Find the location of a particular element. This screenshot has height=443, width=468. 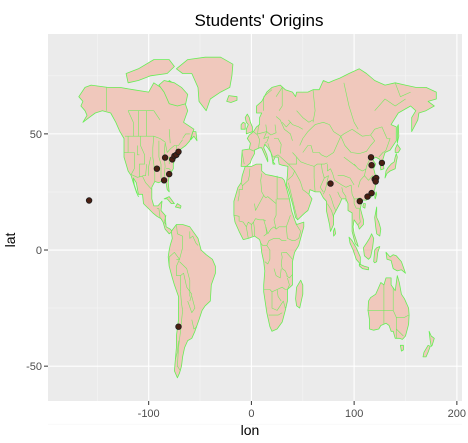

landmass-philippines is located at coordinates (378, 221).